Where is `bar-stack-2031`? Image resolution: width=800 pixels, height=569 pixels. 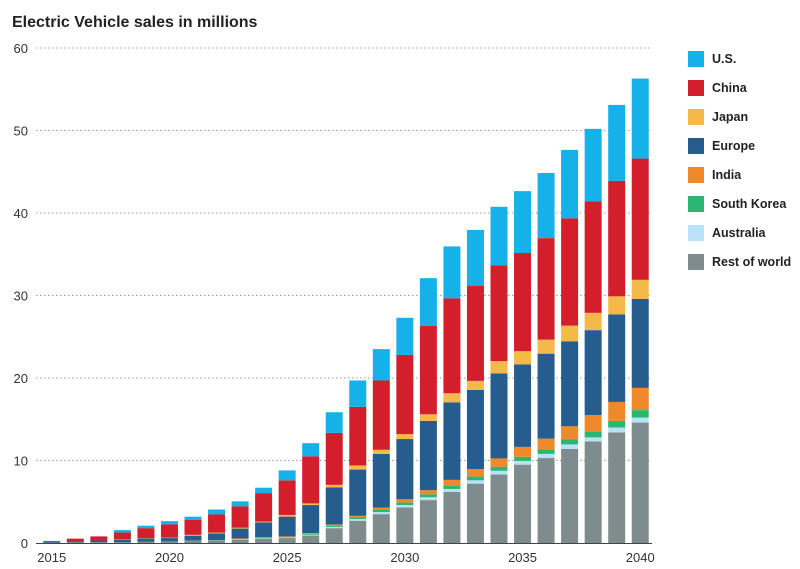 bar-stack-2031 is located at coordinates (428, 410).